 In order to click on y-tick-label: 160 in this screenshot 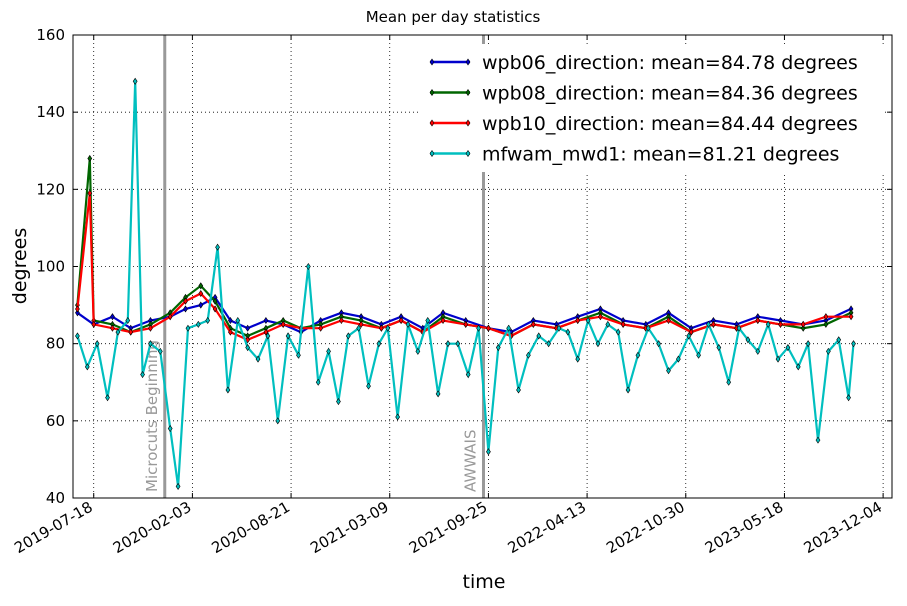, I will do `click(50, 35)`.